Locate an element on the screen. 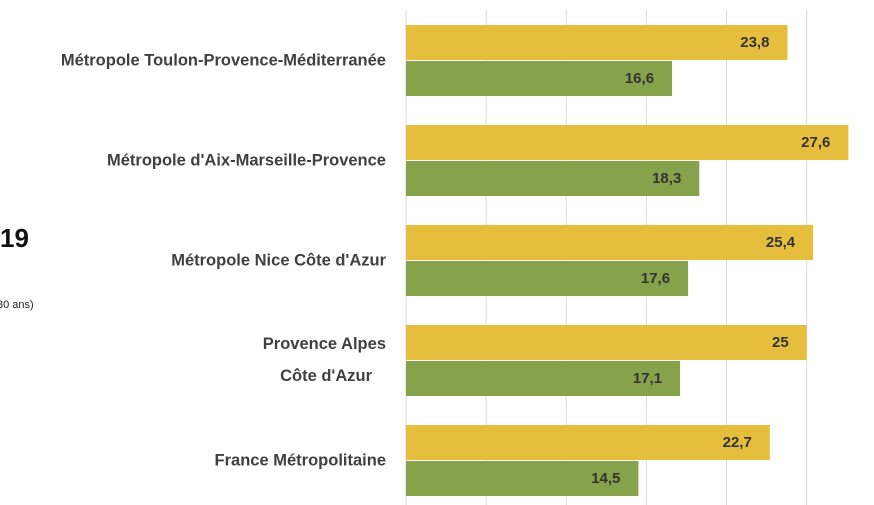  value-label: 25,4 is located at coordinates (781, 242).